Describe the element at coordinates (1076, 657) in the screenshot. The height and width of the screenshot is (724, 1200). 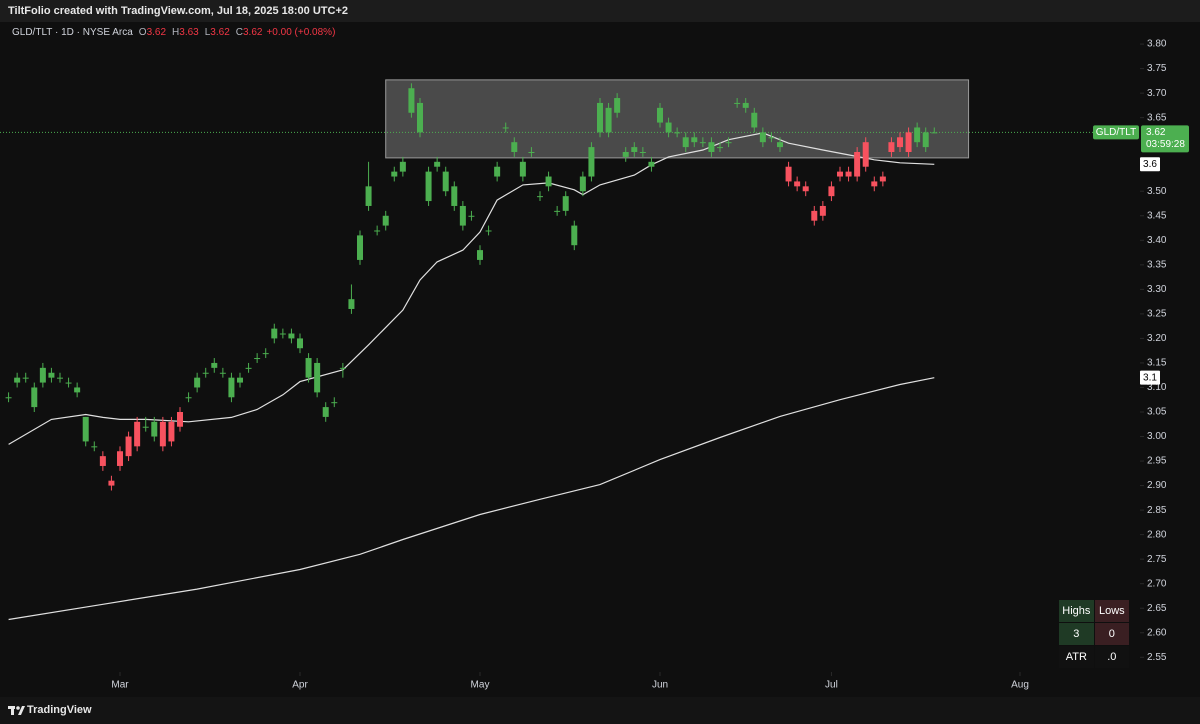
I see `table-cell: ATR` at that location.